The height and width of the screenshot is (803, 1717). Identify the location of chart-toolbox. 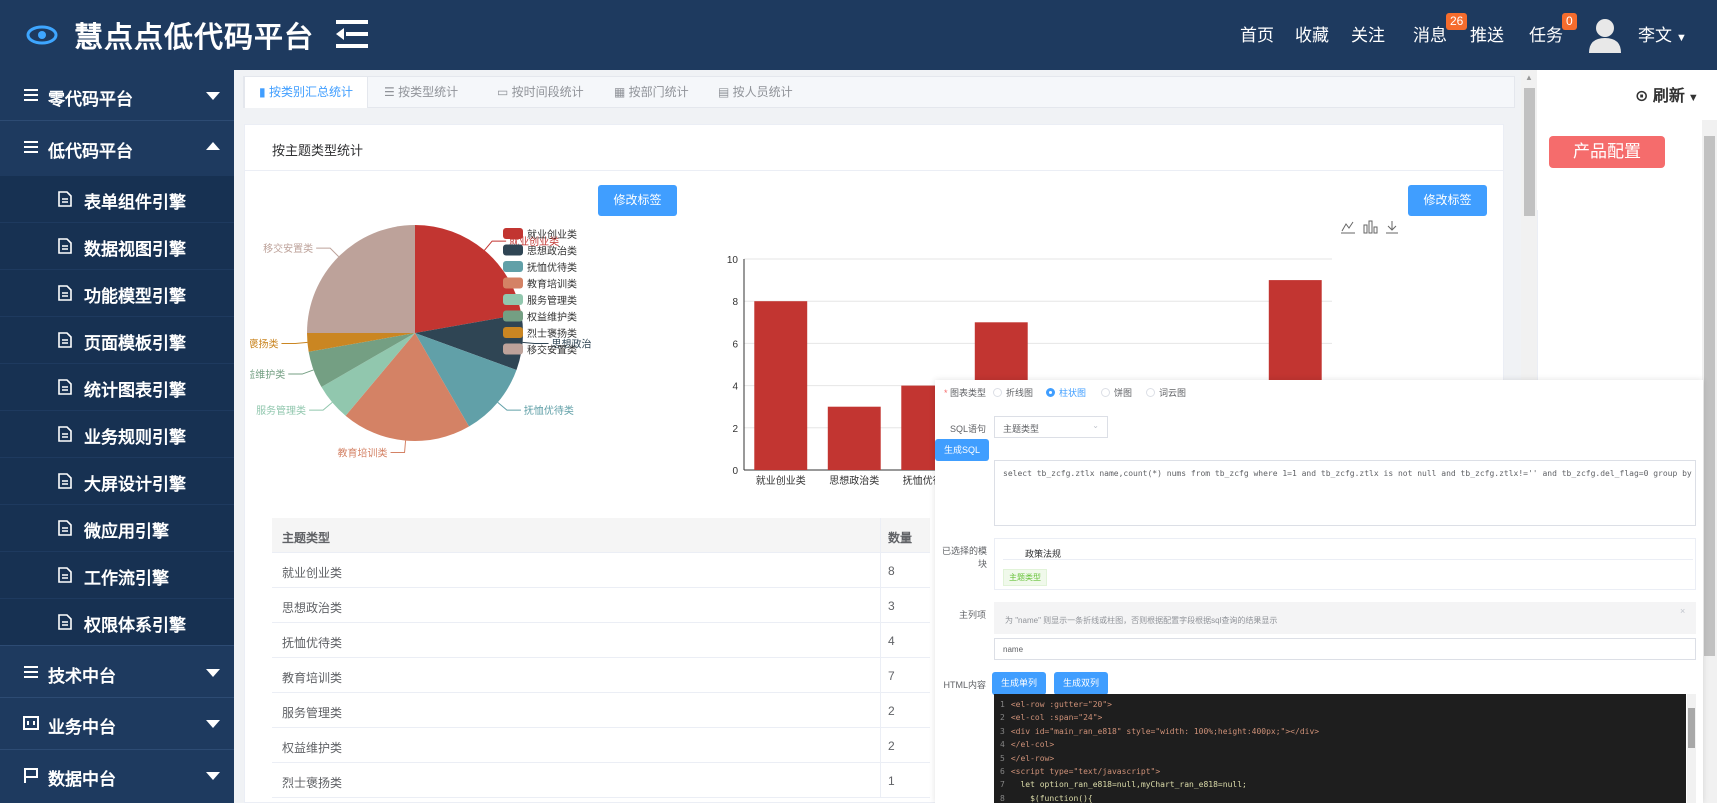
(1369, 227).